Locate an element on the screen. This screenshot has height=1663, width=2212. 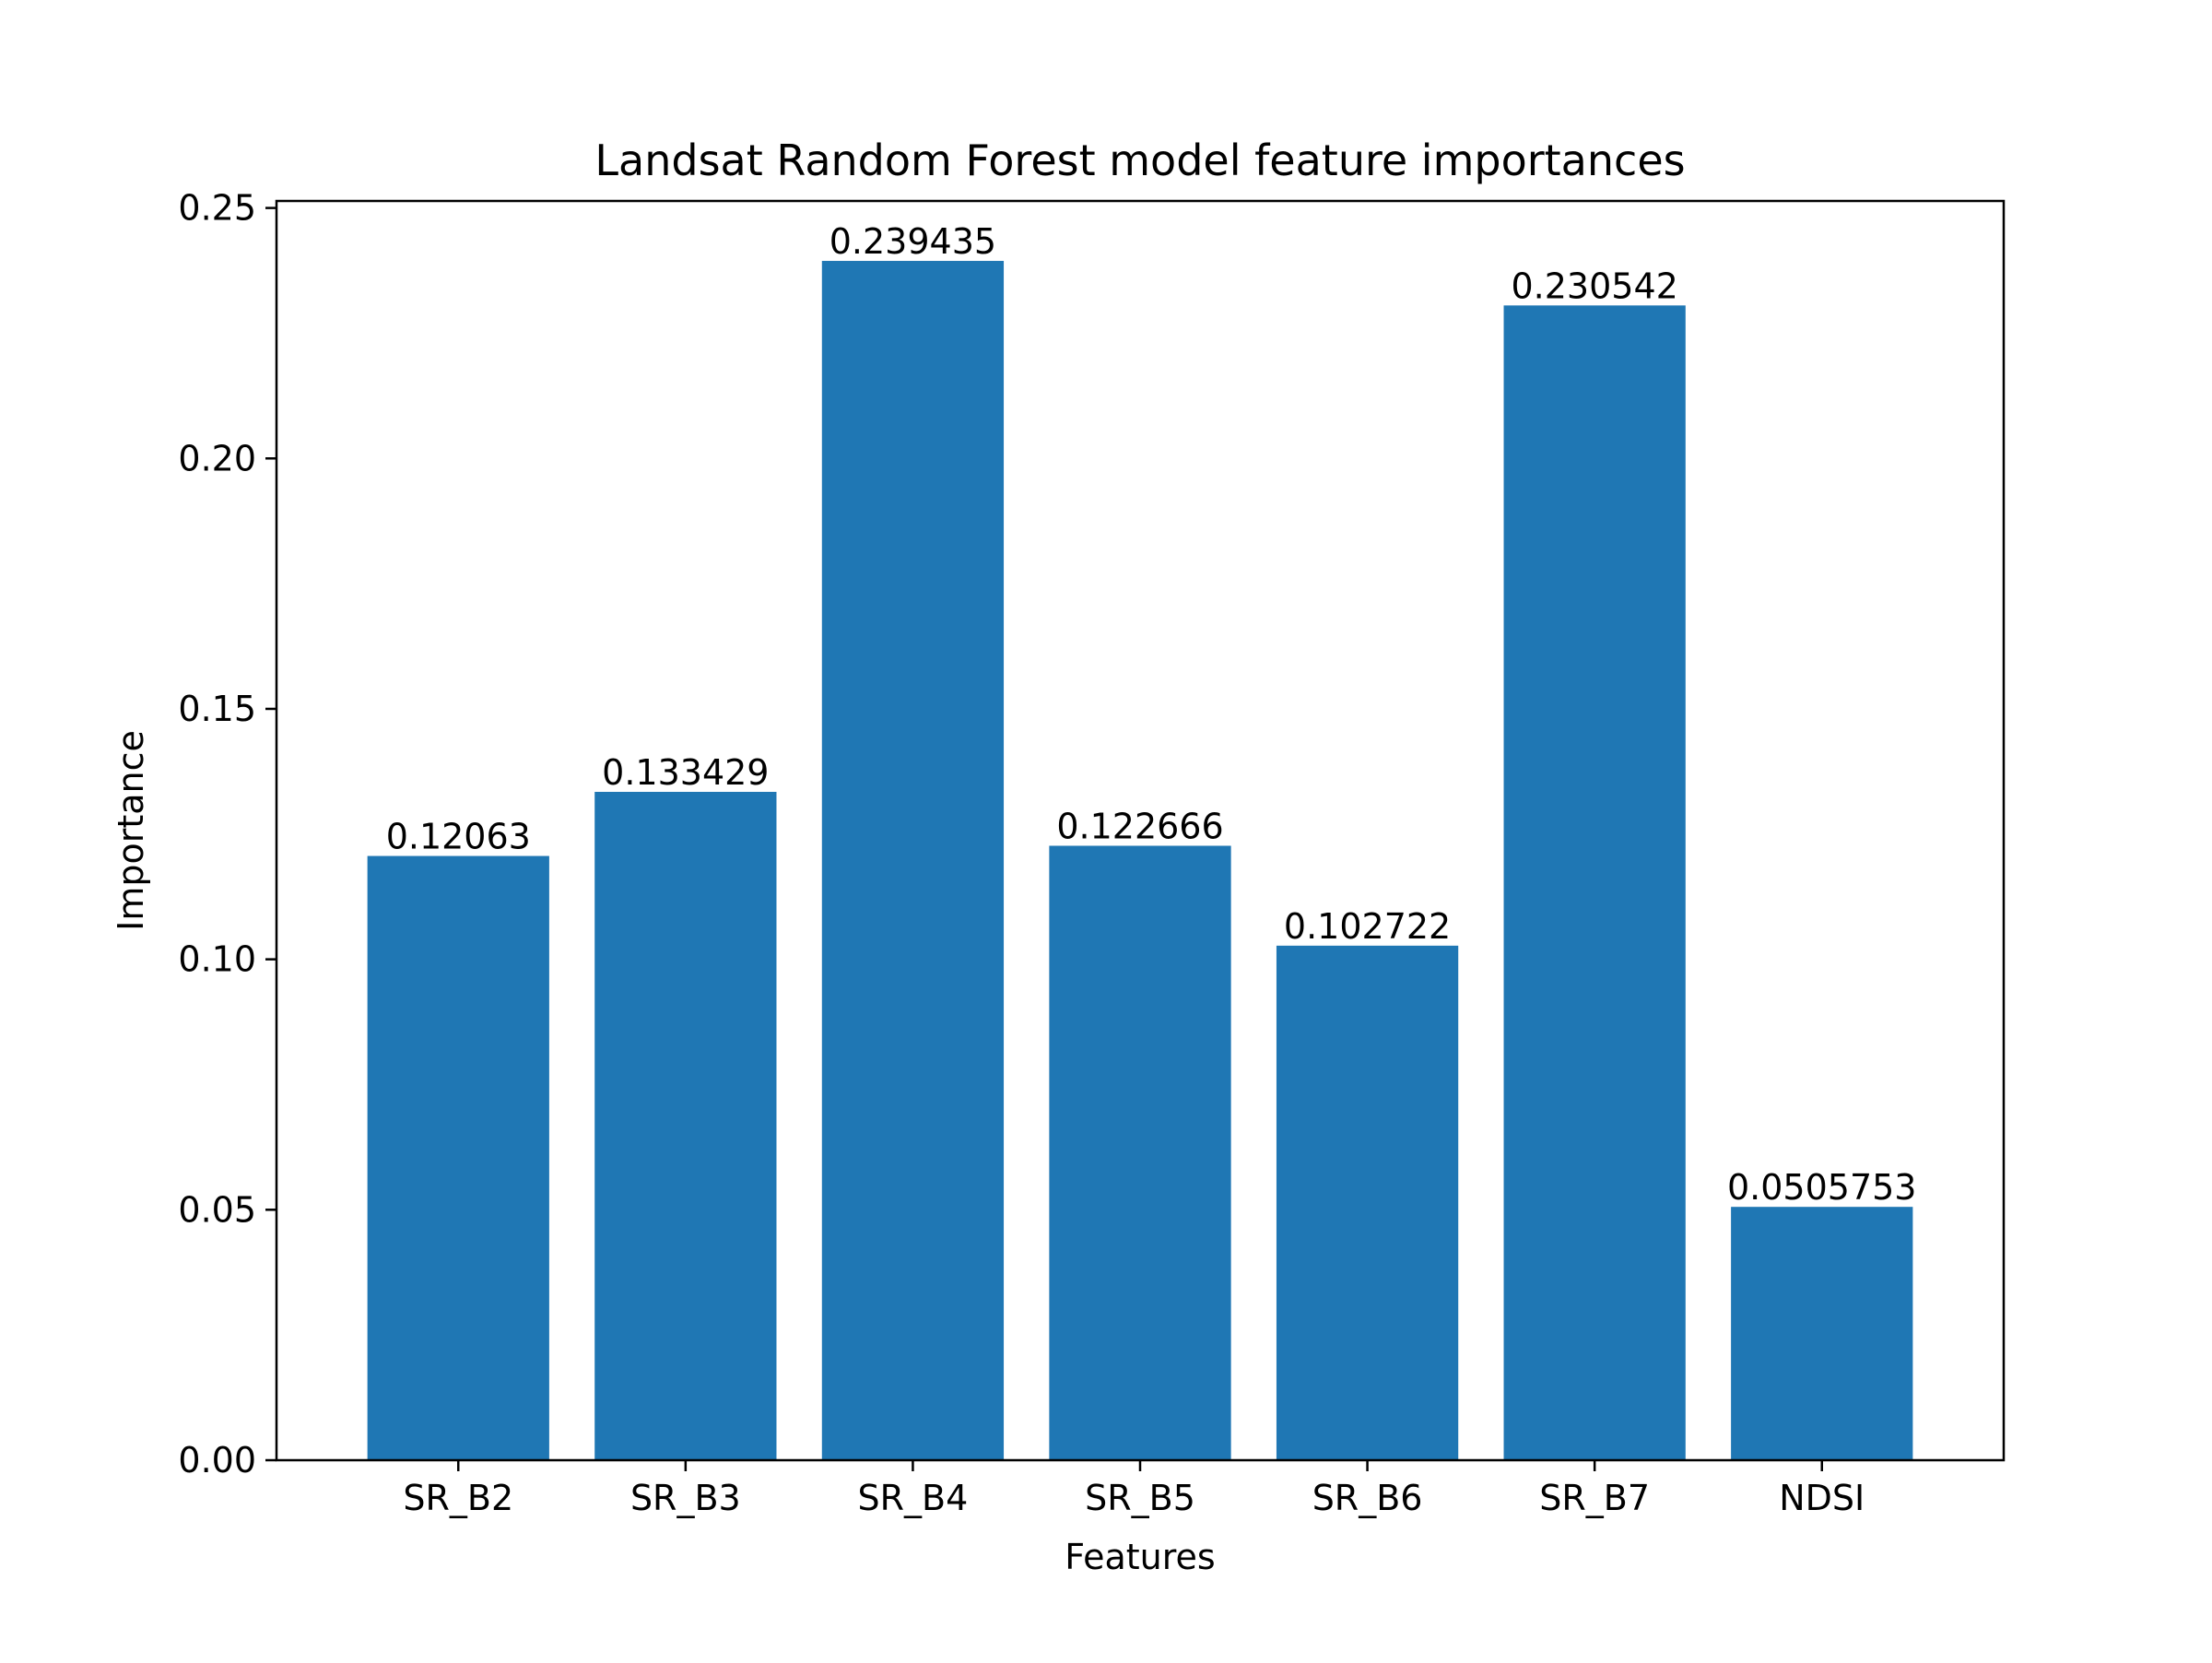
data-label: 0.122666 is located at coordinates (1139, 826).